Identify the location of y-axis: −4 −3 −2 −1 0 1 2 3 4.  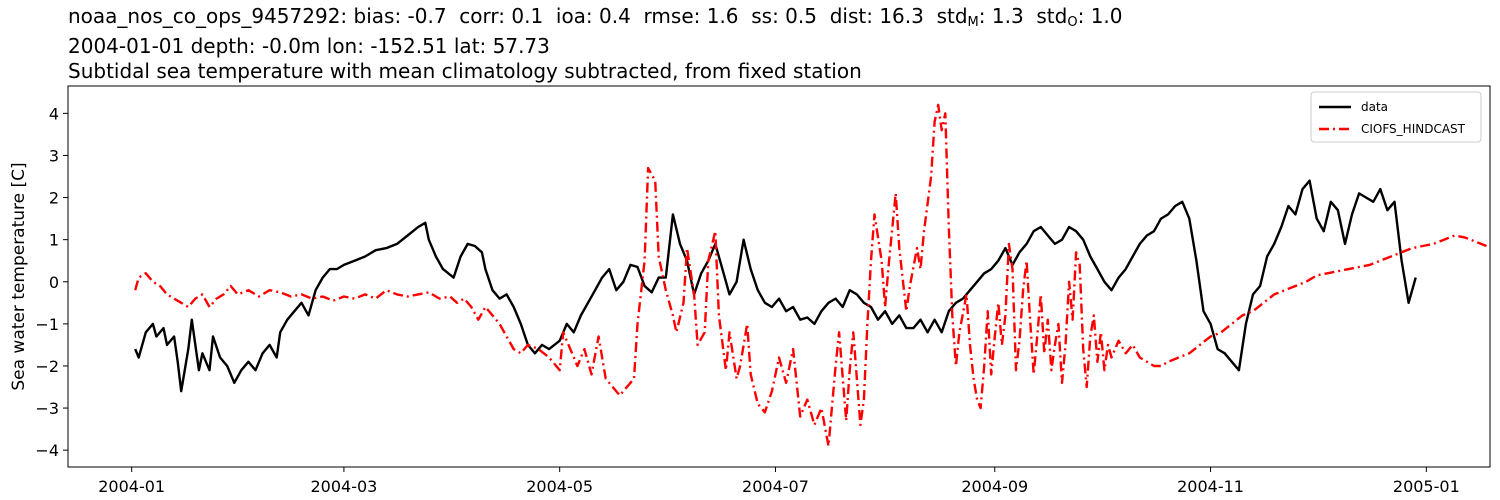
(51, 282).